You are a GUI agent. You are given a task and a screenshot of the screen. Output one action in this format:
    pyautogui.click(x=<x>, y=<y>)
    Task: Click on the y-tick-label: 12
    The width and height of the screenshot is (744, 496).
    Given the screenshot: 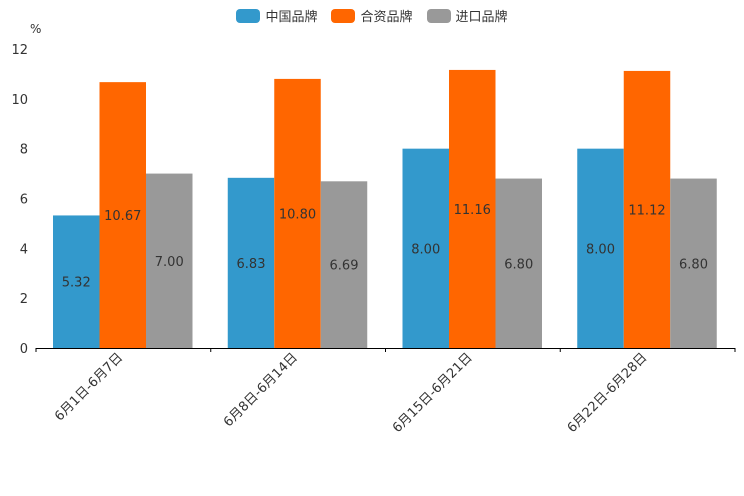 What is the action you would take?
    pyautogui.click(x=19, y=50)
    